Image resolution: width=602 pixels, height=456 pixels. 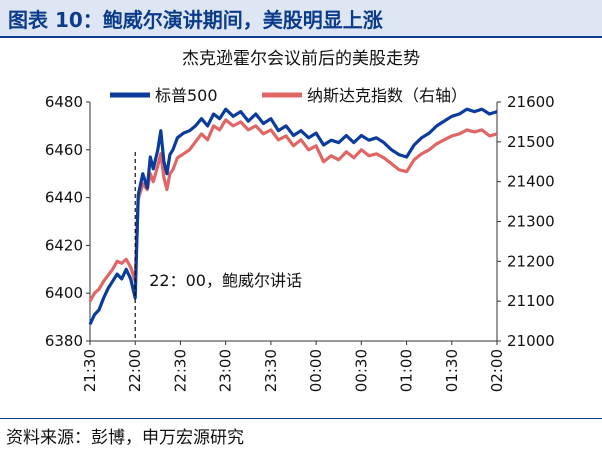 I want to click on x-axis-tick-label: 23:30, so click(x=271, y=370).